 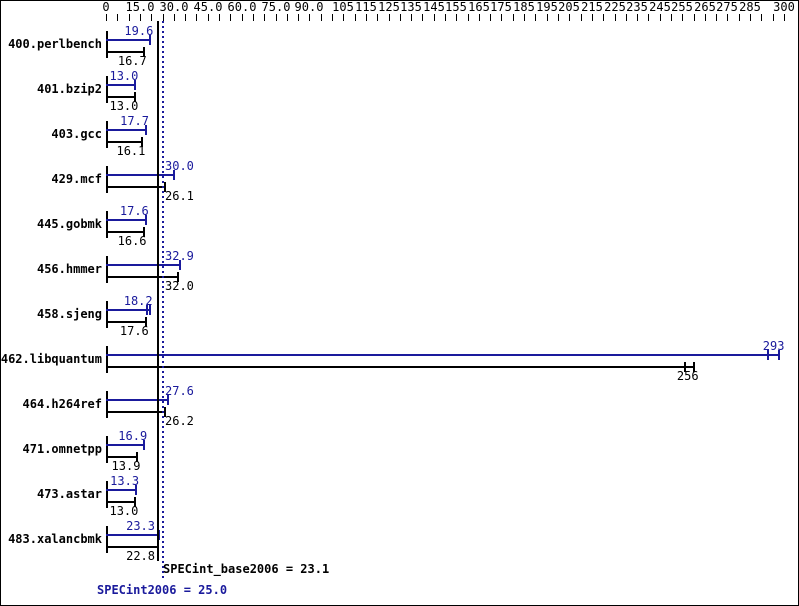 What do you see at coordinates (682, 7) in the screenshot?
I see `axis-tick-label: 255` at bounding box center [682, 7].